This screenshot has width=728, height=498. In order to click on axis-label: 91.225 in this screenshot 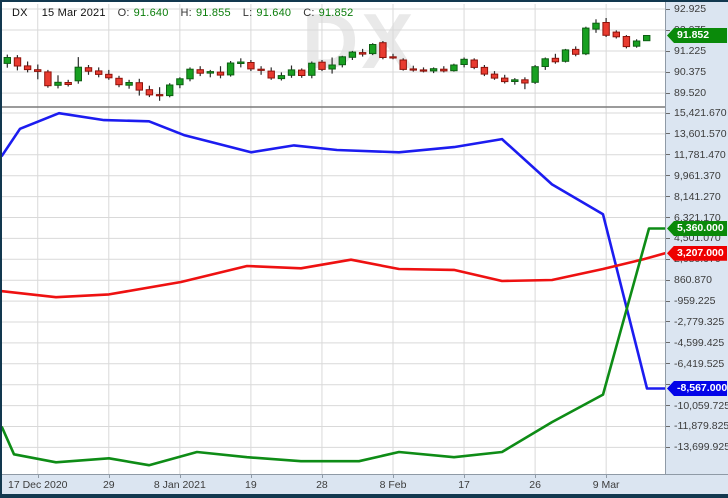, I will do `click(686, 51)`.